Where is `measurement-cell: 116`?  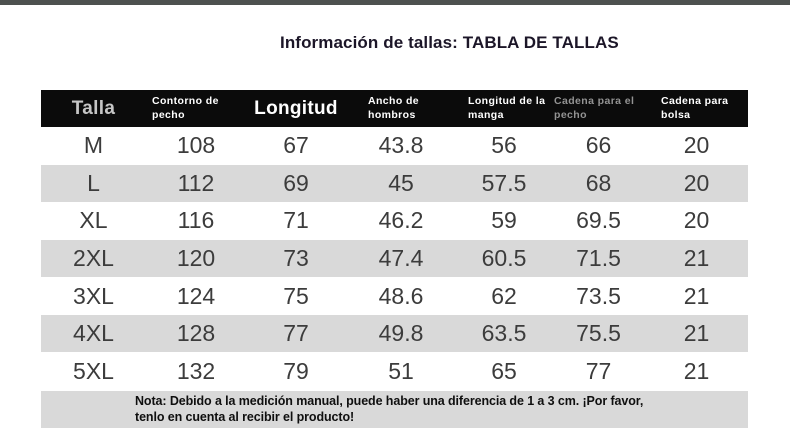 measurement-cell: 116 is located at coordinates (196, 220).